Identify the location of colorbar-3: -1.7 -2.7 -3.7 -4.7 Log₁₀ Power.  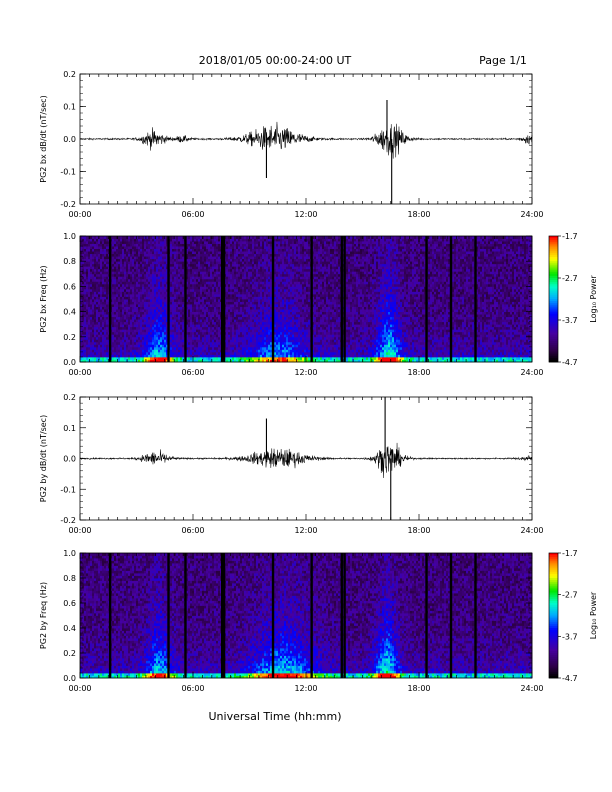
(573, 616).